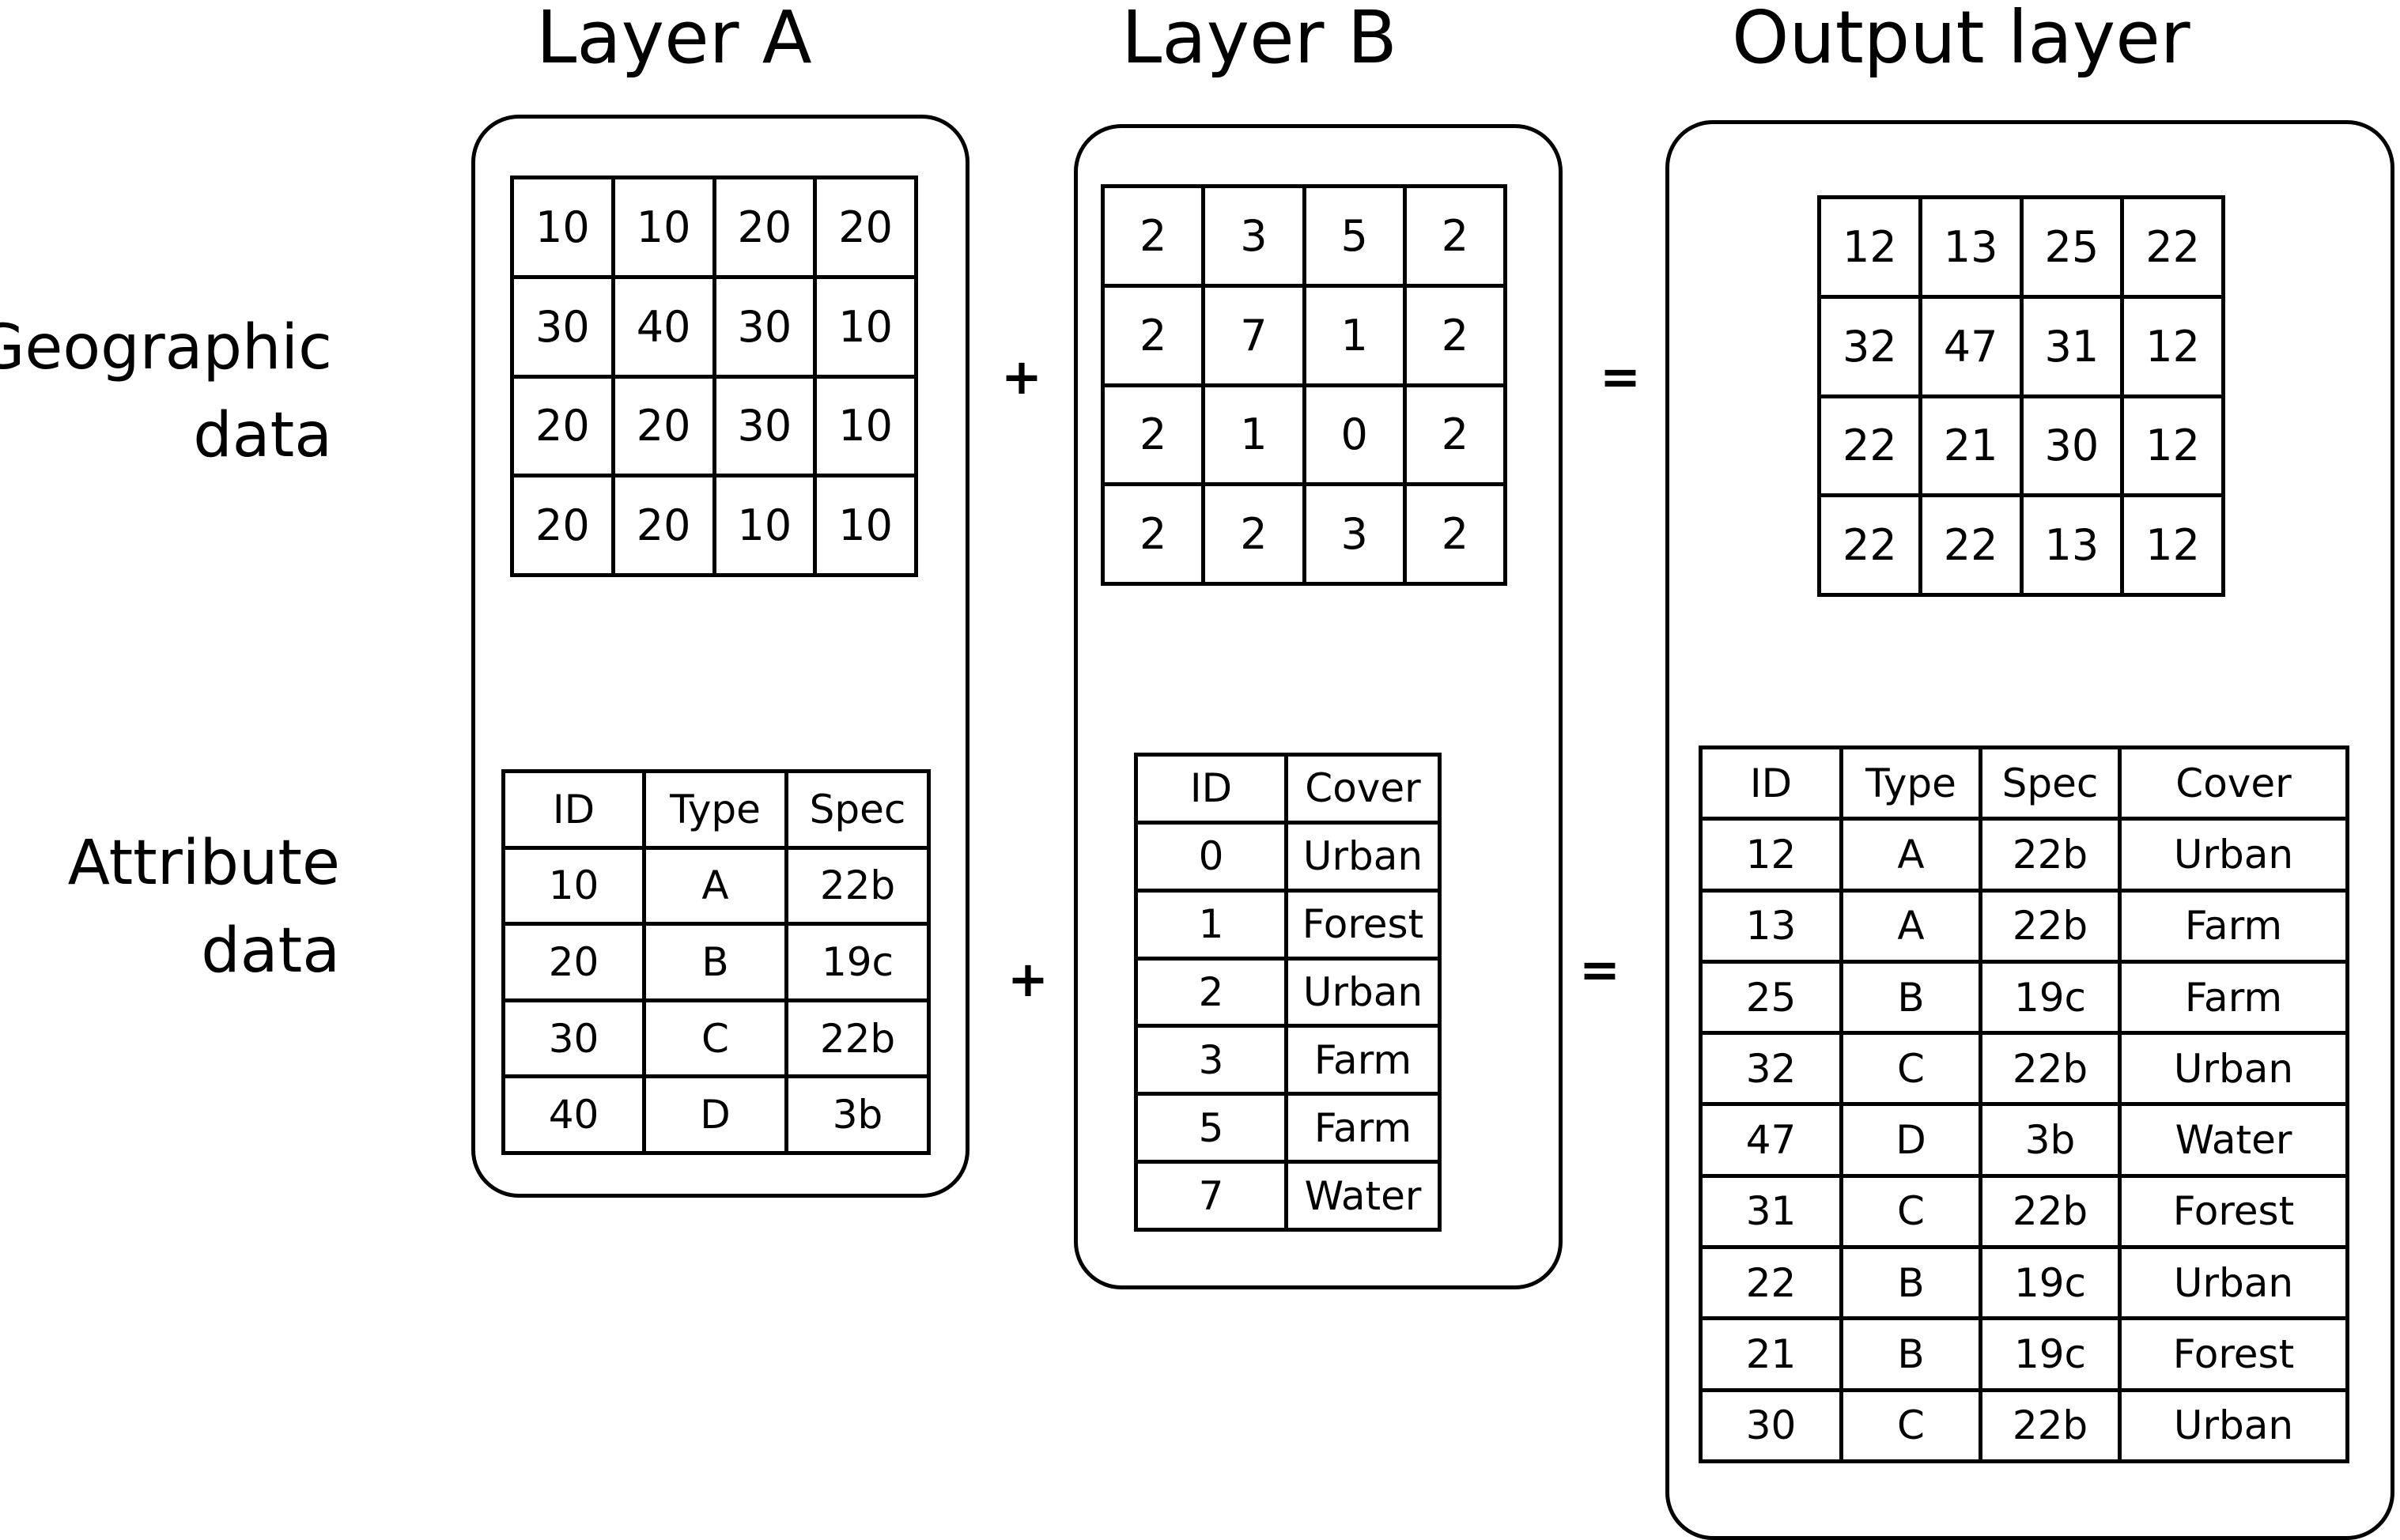 The image size is (2400, 1540). What do you see at coordinates (1253, 335) in the screenshot?
I see `layer-b-grid-cell: 7` at bounding box center [1253, 335].